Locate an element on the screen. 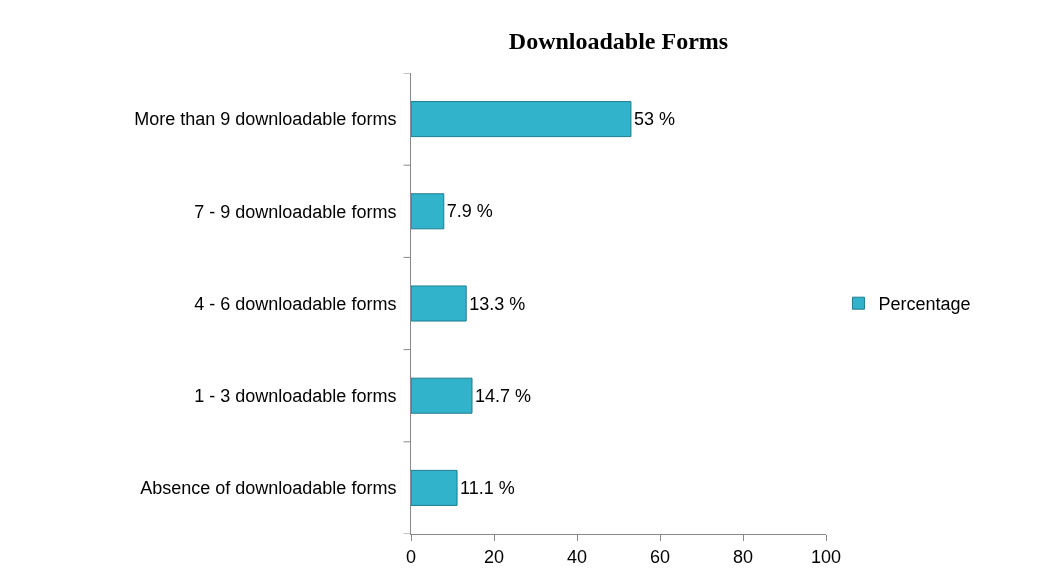 The width and height of the screenshot is (1044, 579). x-tick-label: 40 is located at coordinates (577, 556).